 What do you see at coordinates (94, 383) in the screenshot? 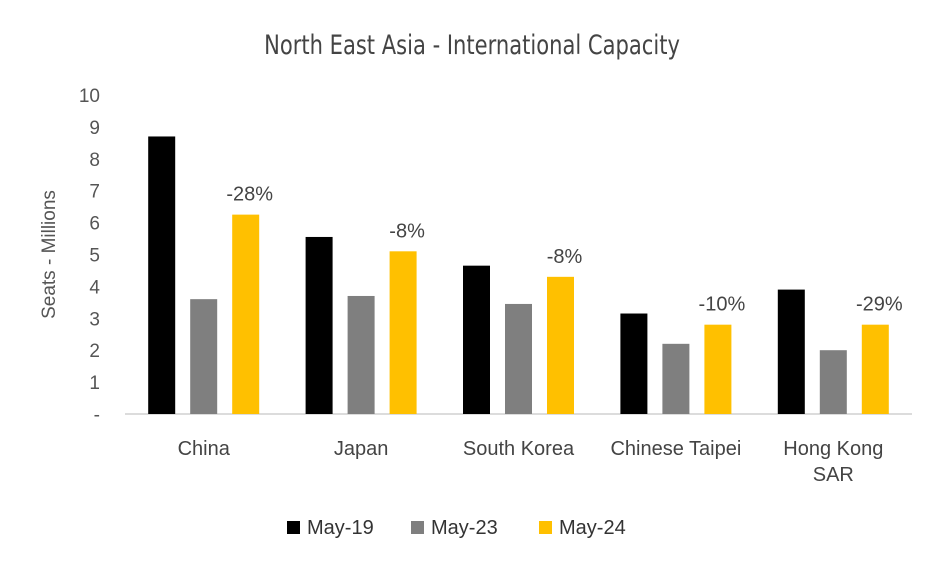
I see `y-tick-label: 1` at bounding box center [94, 383].